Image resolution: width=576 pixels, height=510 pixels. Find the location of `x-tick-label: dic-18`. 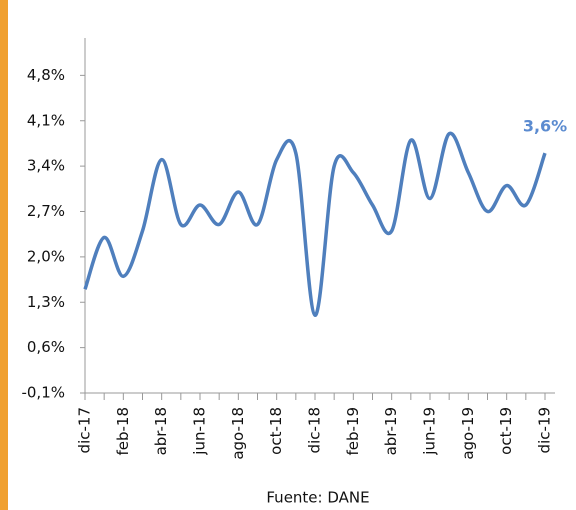

x-tick-label: dic-18 is located at coordinates (315, 430).